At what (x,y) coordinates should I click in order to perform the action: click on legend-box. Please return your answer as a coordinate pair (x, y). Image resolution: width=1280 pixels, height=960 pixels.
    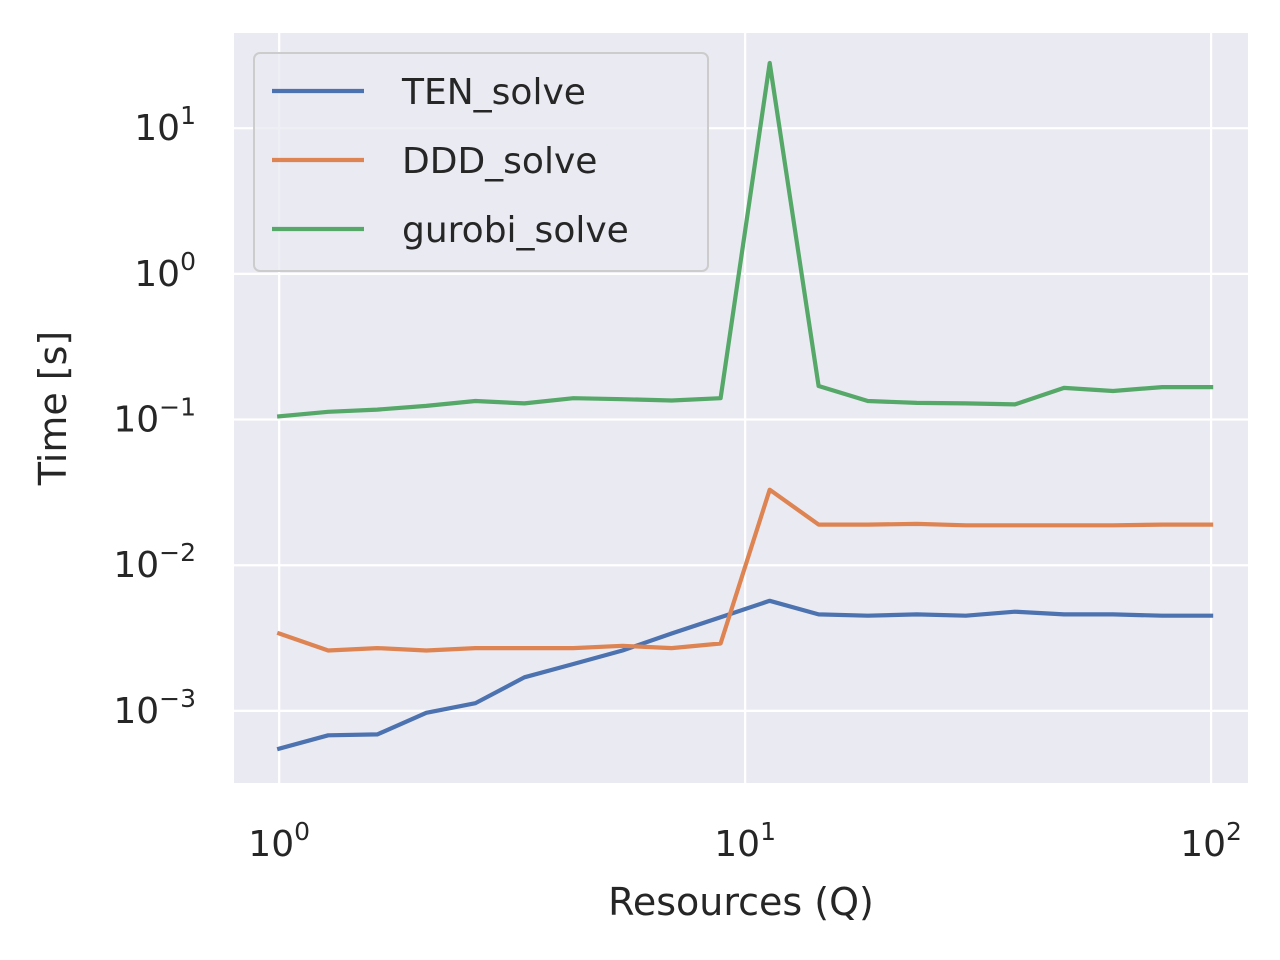
    Looking at the image, I should click on (481, 162).